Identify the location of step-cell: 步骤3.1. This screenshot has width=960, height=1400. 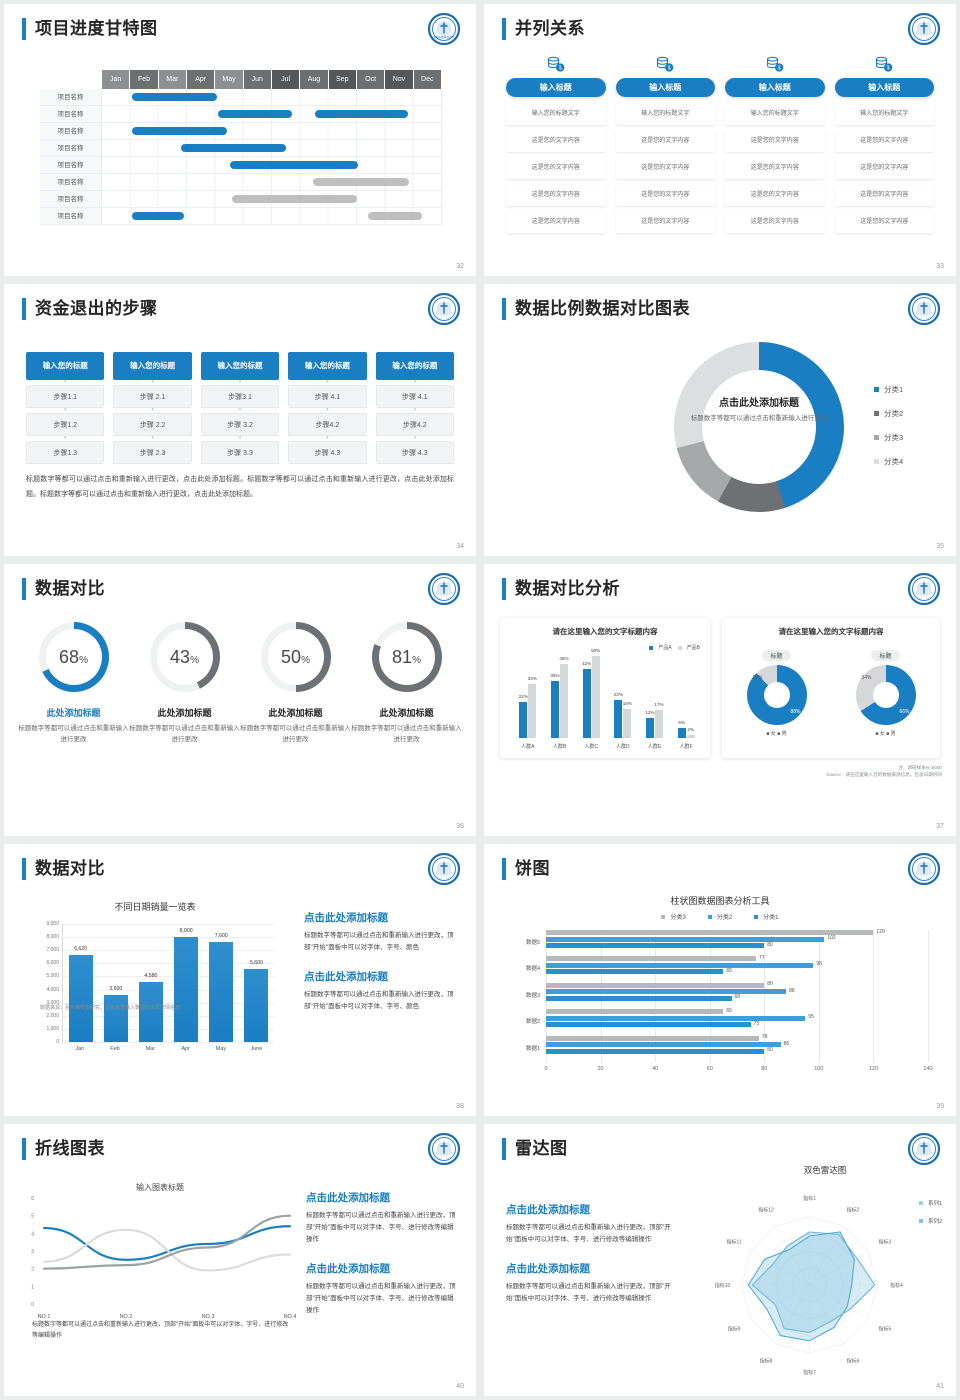
(240, 396).